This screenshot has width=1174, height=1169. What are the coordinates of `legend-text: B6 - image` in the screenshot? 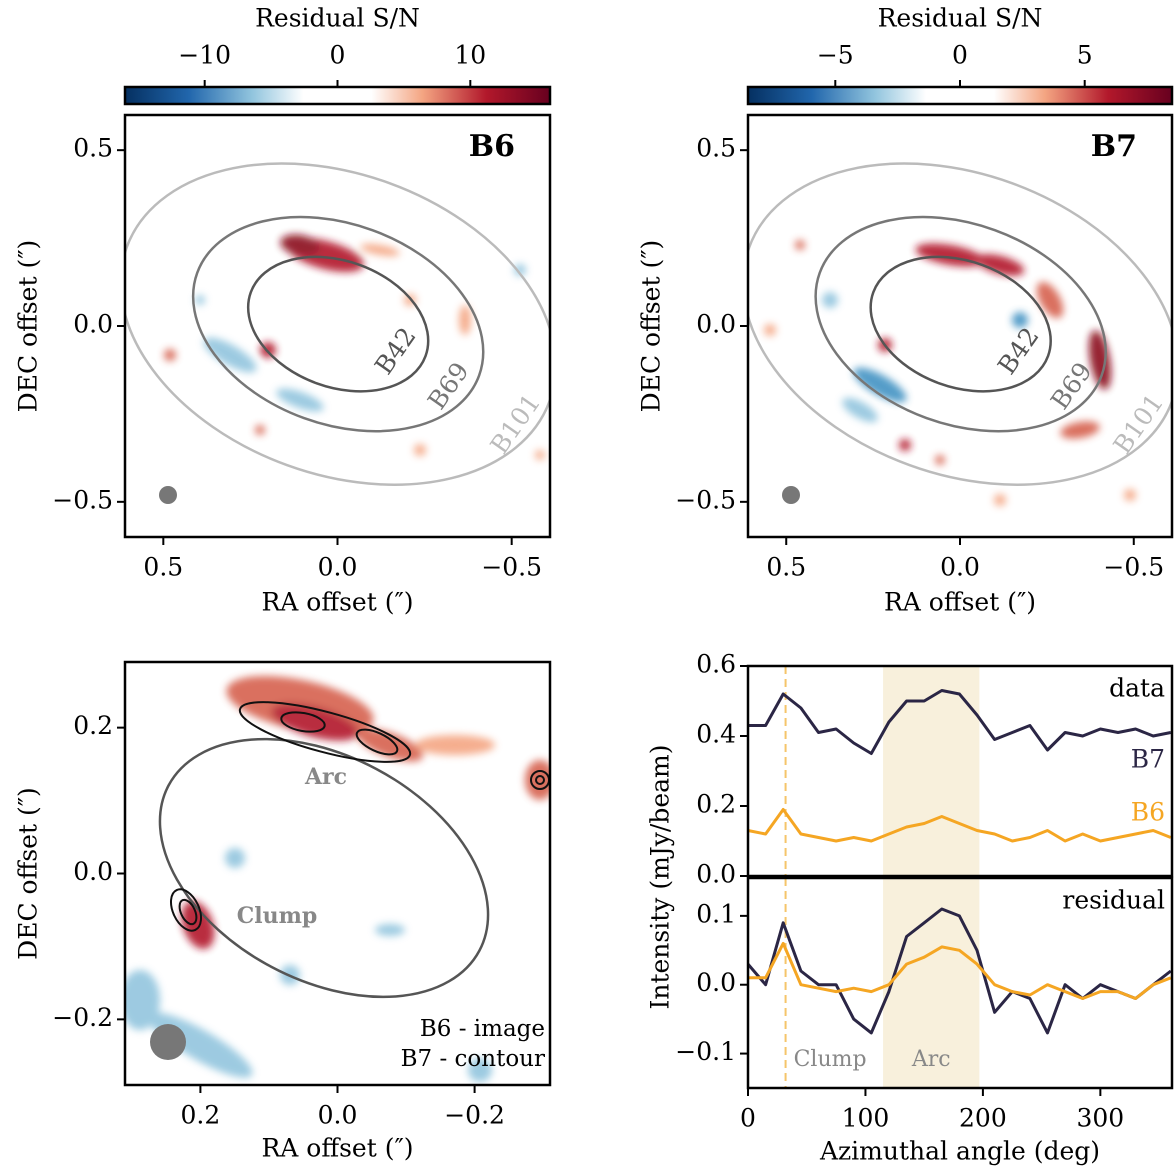 It's located at (482, 1029).